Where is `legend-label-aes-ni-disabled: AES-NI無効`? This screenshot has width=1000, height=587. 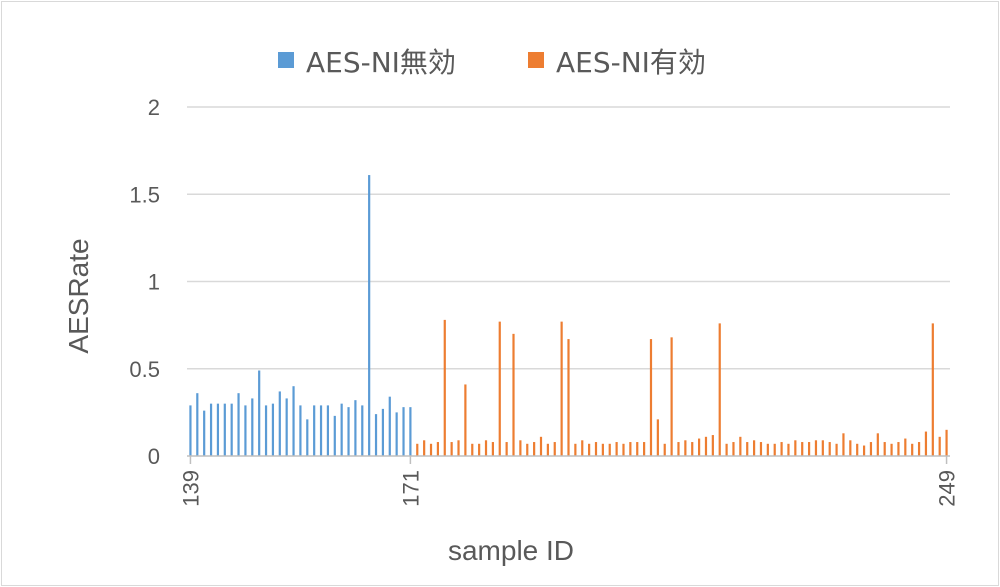
legend-label-aes-ni-disabled: AES-NI無効 is located at coordinates (381, 62).